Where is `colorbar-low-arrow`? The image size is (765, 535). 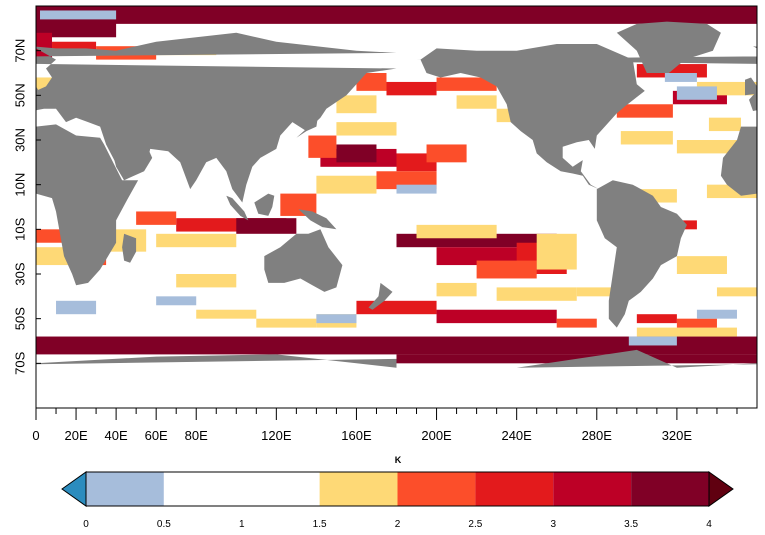
colorbar-low-arrow is located at coordinates (74, 489).